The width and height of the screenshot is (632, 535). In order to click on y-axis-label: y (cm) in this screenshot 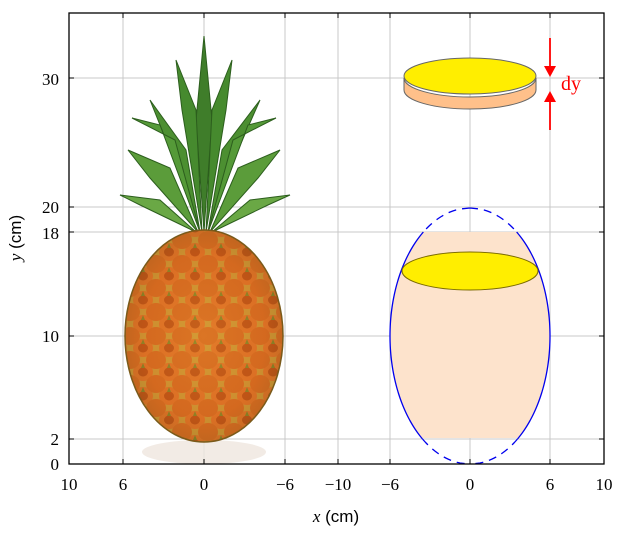, I will do `click(15, 239)`.